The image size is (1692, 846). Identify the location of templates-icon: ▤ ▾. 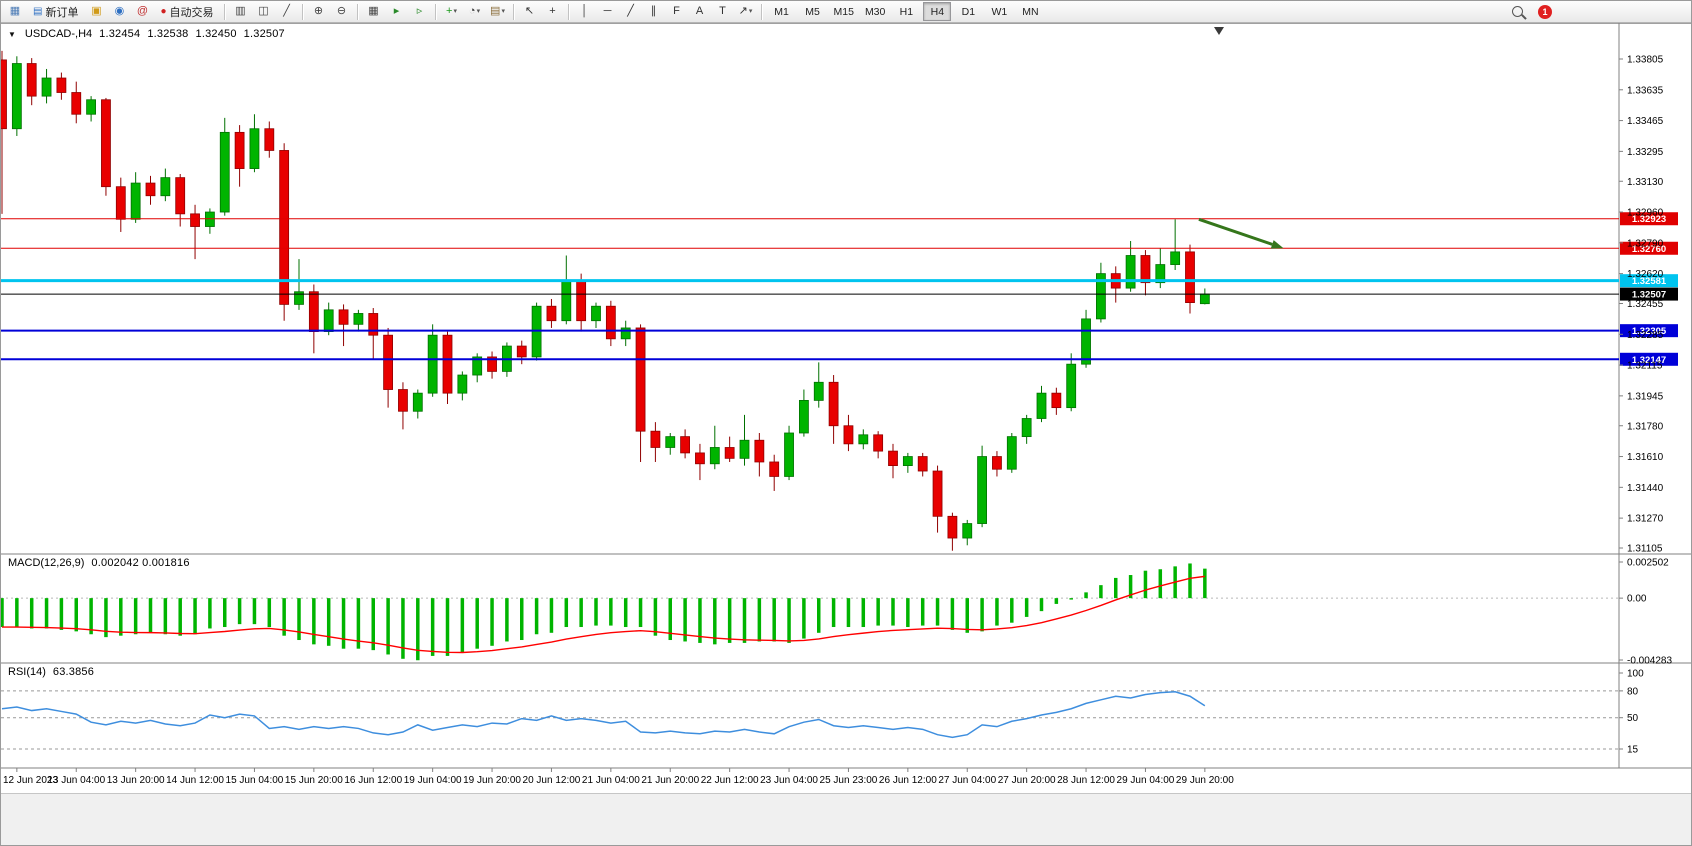
(498, 12).